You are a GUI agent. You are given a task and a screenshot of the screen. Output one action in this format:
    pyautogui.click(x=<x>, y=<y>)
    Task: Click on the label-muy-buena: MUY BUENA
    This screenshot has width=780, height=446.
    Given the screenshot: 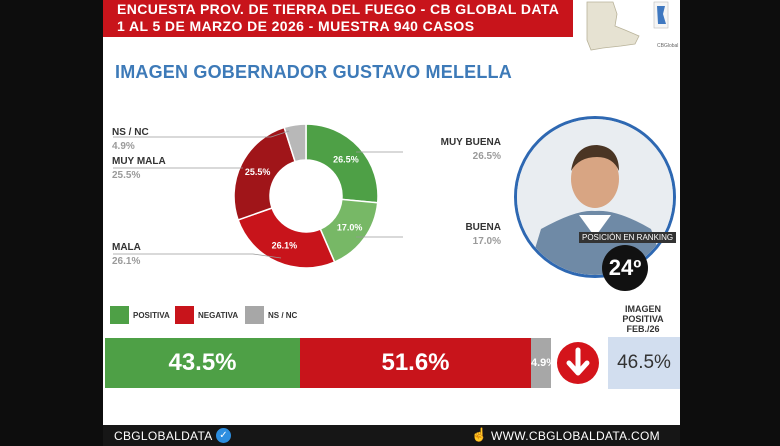 What is the action you would take?
    pyautogui.click(x=470, y=142)
    